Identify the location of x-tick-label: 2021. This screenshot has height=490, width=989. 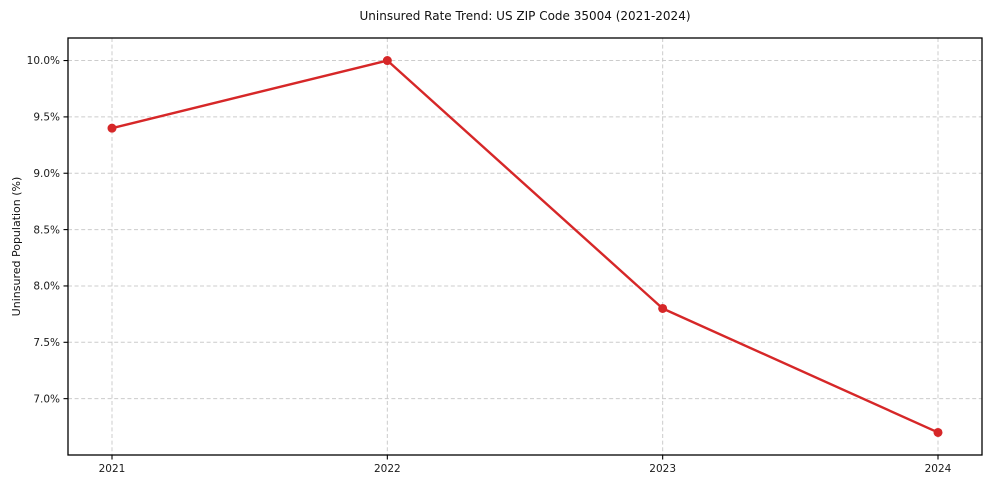
(112, 469).